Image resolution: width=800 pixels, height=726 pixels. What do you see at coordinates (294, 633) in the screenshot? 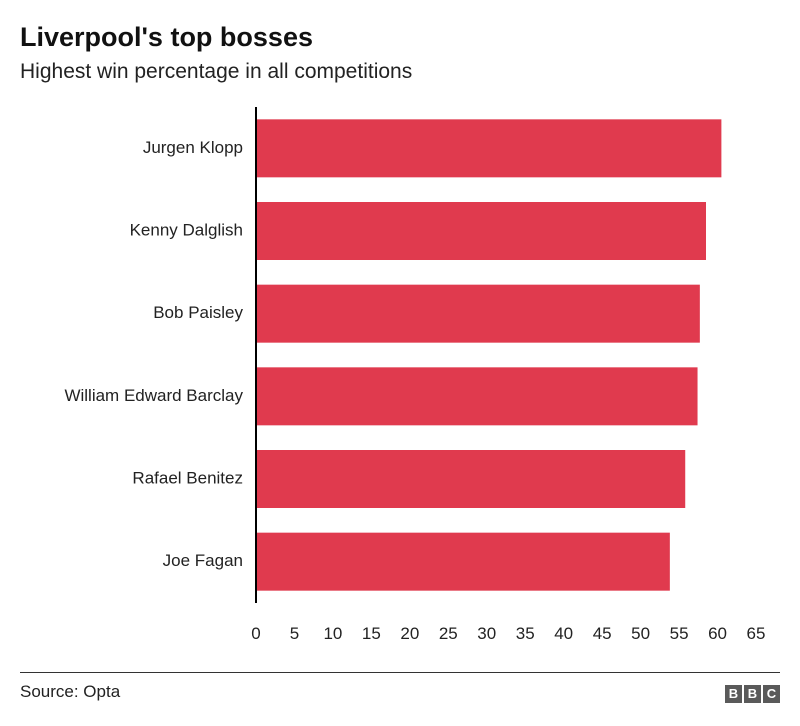
I see `x-tick-label: 5` at bounding box center [294, 633].